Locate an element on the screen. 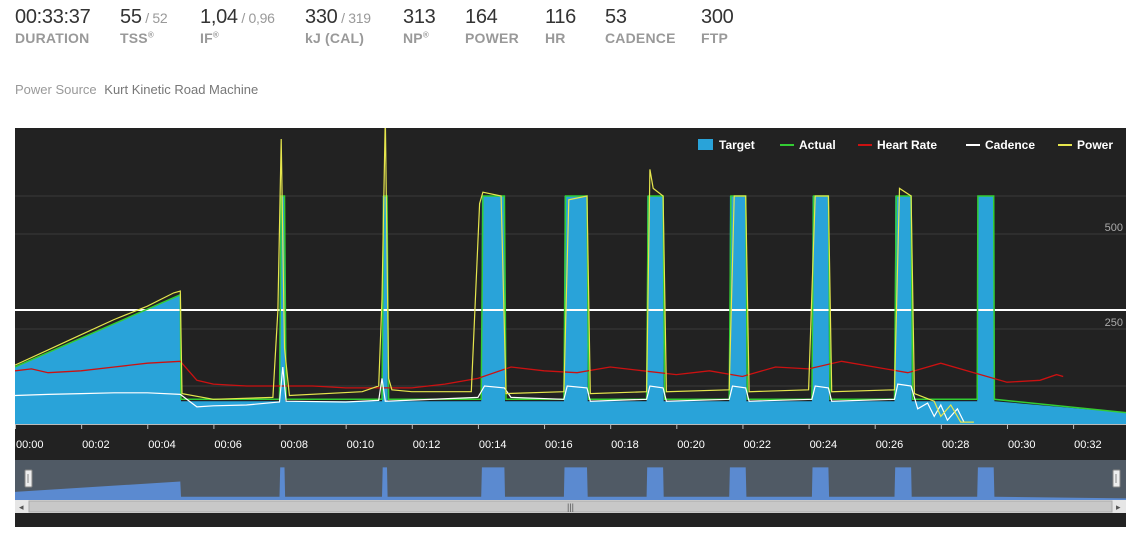  stat-value: 00:33:37 is located at coordinates (53, 17).